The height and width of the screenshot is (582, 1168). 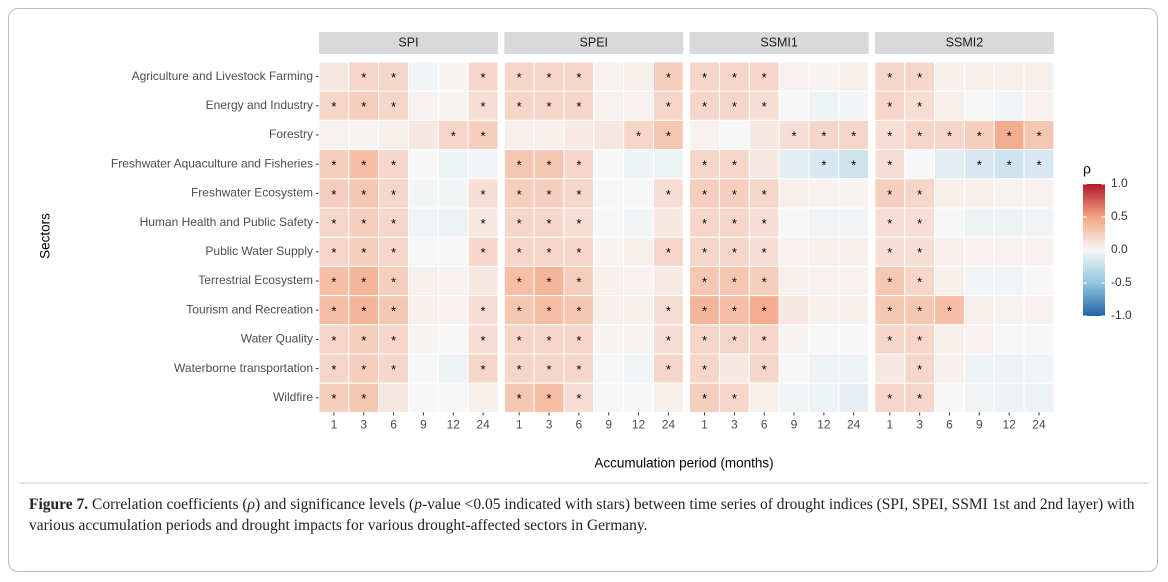 What do you see at coordinates (212, 163) in the screenshot?
I see `y-tick-label: Freshwater Aquaculture and Fisheries` at bounding box center [212, 163].